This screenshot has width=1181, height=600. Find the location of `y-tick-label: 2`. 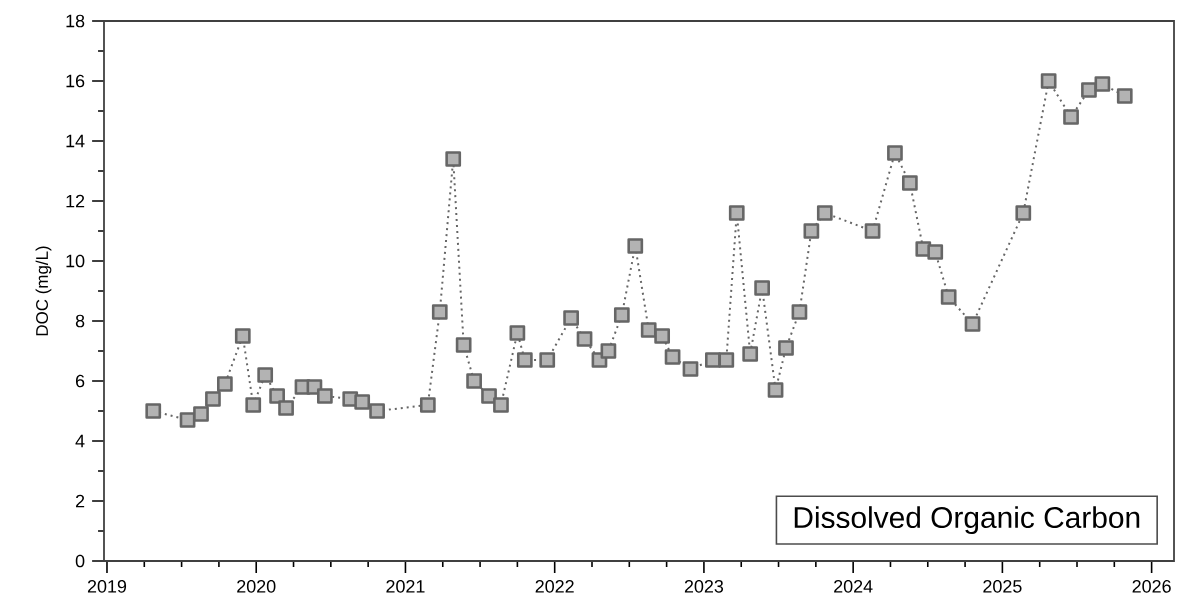

y-tick-label: 2 is located at coordinates (80, 501).